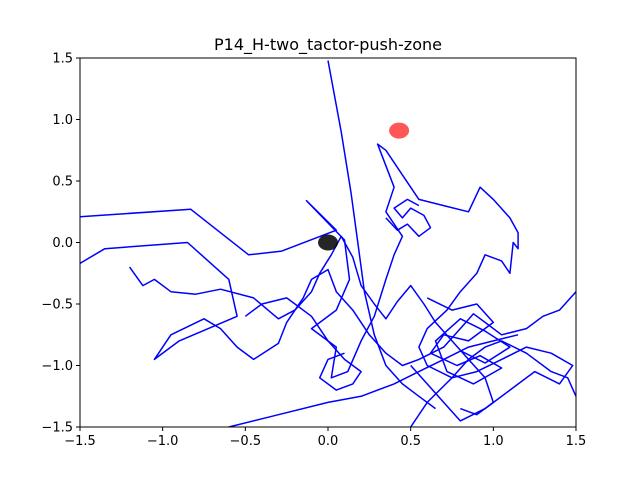 The image size is (640, 480). What do you see at coordinates (328, 45) in the screenshot?
I see `chart-title: P14_H-two_tactor-push-zone` at bounding box center [328, 45].